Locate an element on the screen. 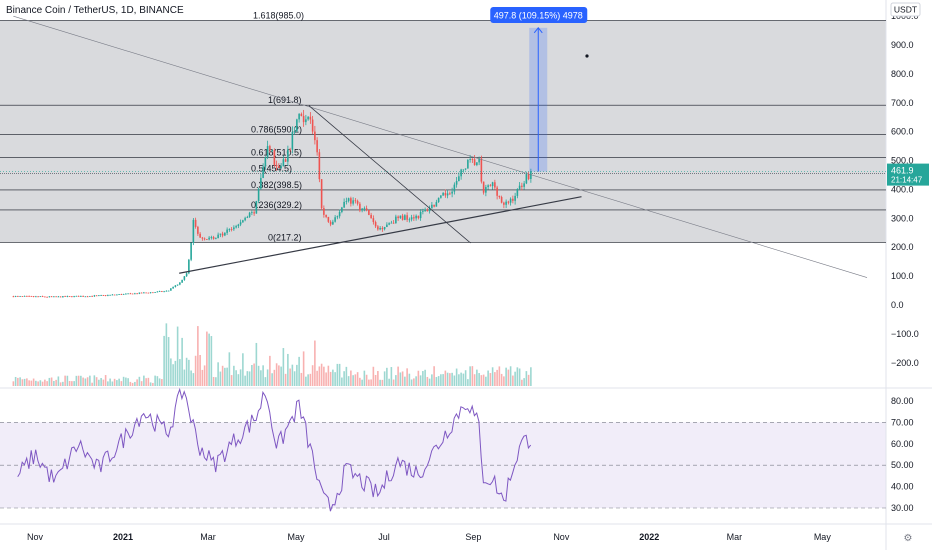 The width and height of the screenshot is (932, 555). time-tick-label: May is located at coordinates (823, 537).